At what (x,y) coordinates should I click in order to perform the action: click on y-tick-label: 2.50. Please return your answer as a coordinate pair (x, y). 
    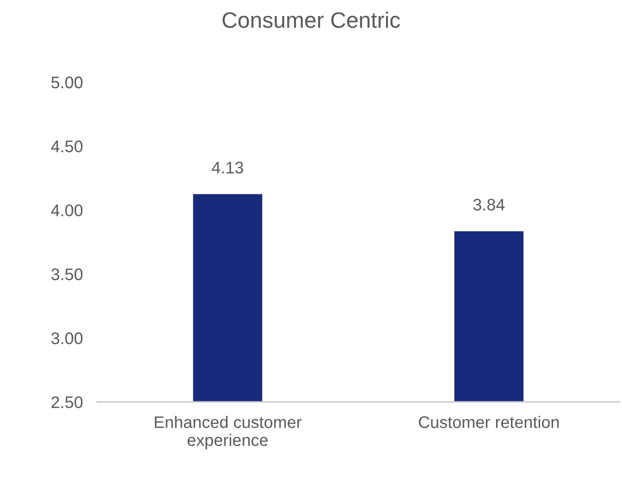
    Looking at the image, I should click on (67, 402).